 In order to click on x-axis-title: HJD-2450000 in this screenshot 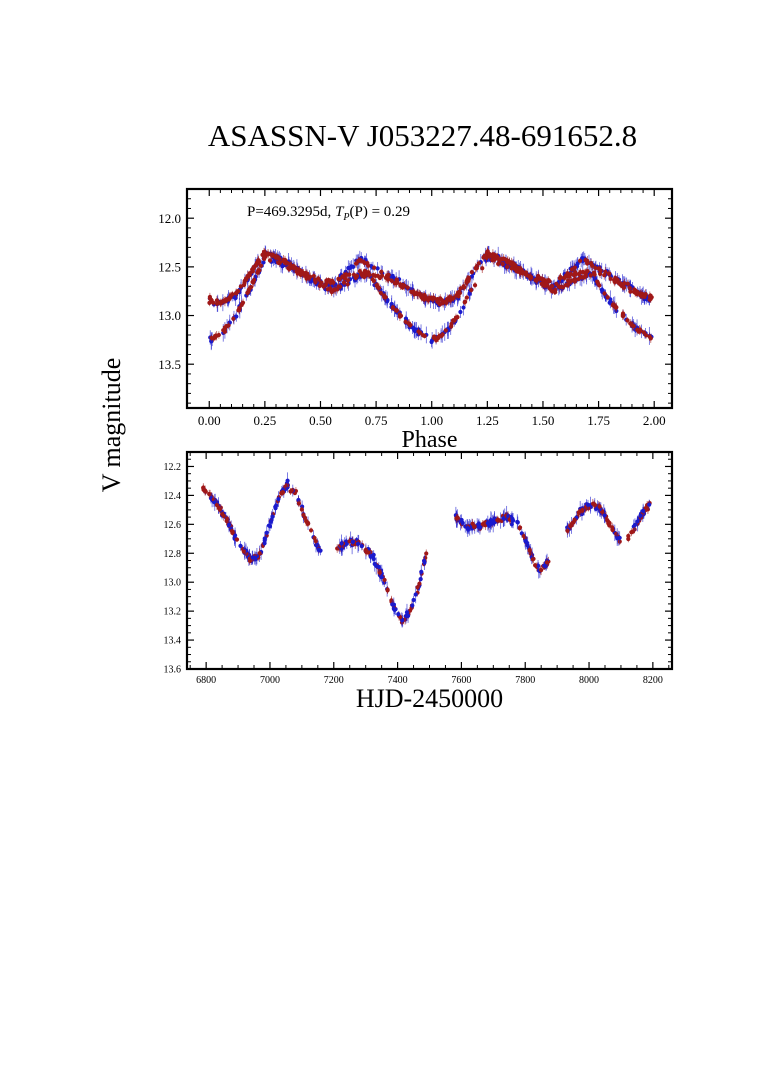, I will do `click(429, 698)`.